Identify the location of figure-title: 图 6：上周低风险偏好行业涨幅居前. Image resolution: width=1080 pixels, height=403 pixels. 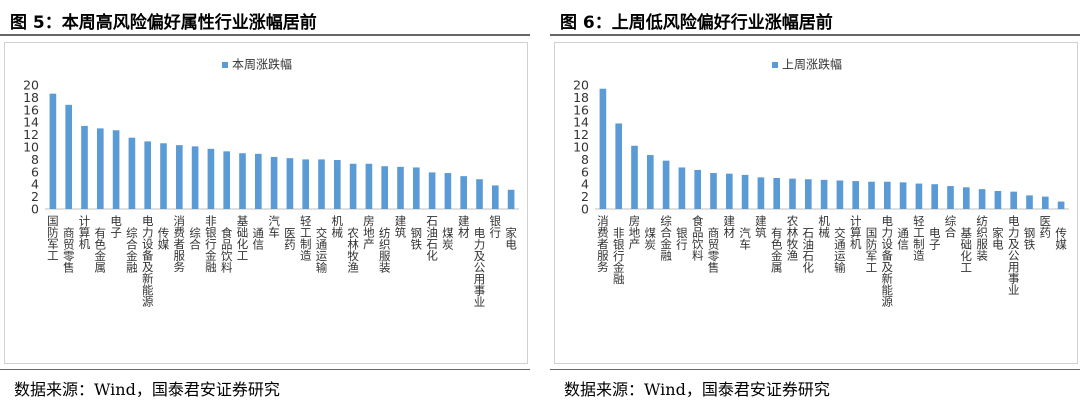
(696, 23).